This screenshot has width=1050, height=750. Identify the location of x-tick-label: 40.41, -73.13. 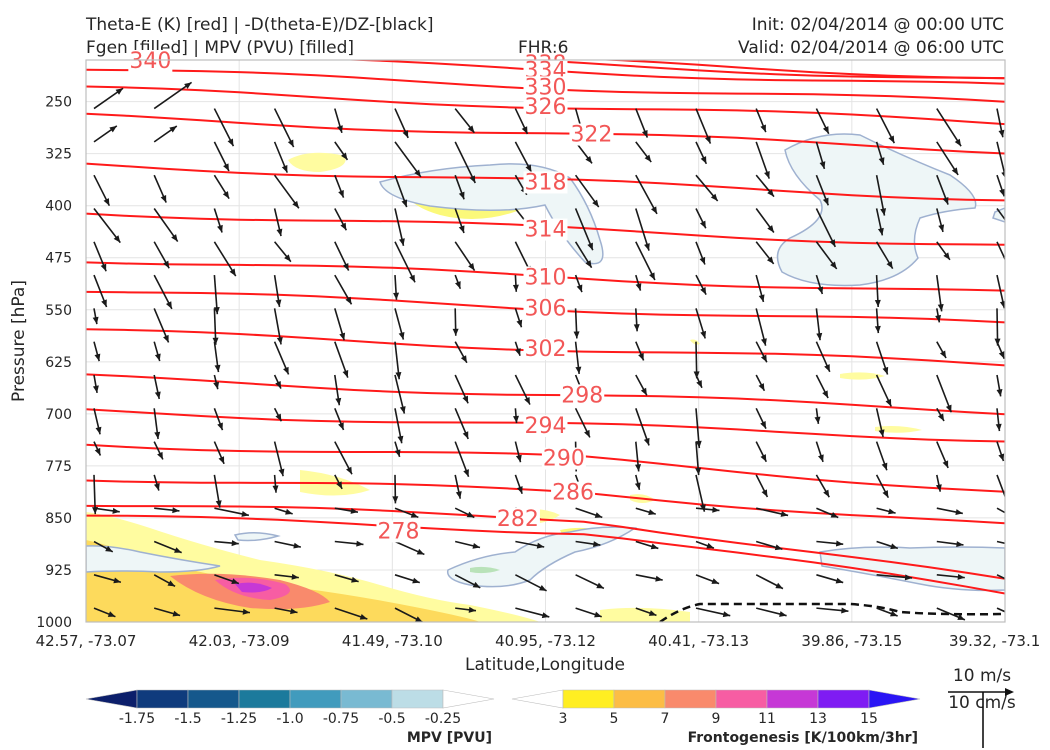
(698, 641).